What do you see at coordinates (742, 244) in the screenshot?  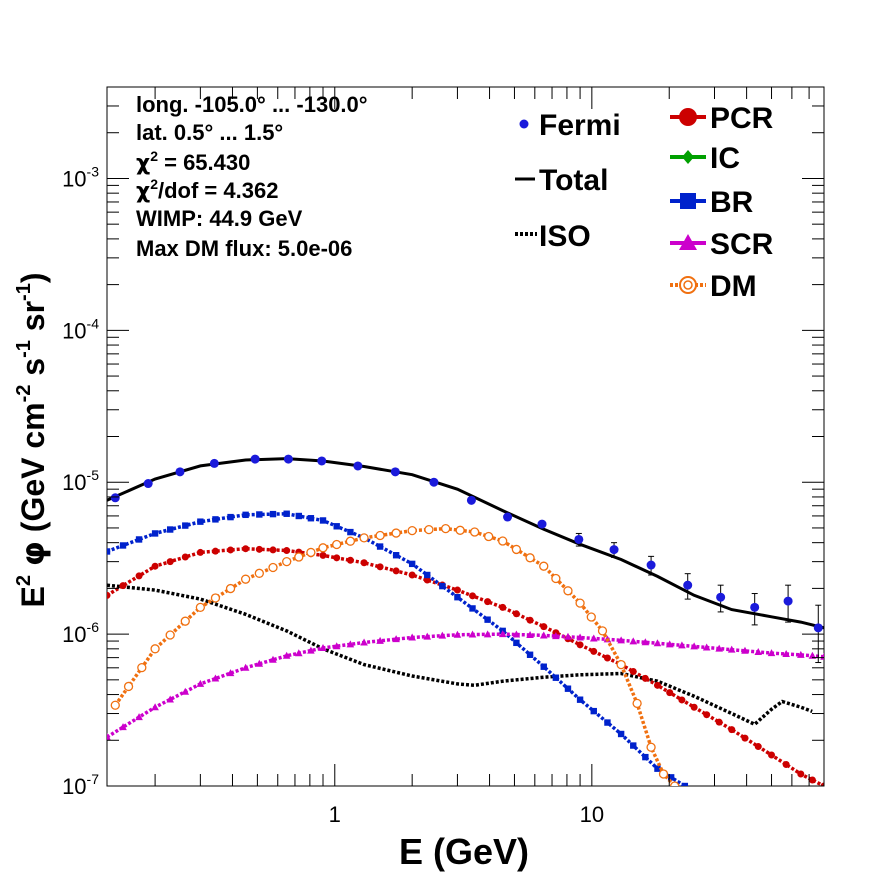 I see `legend-scr-label: SCR` at bounding box center [742, 244].